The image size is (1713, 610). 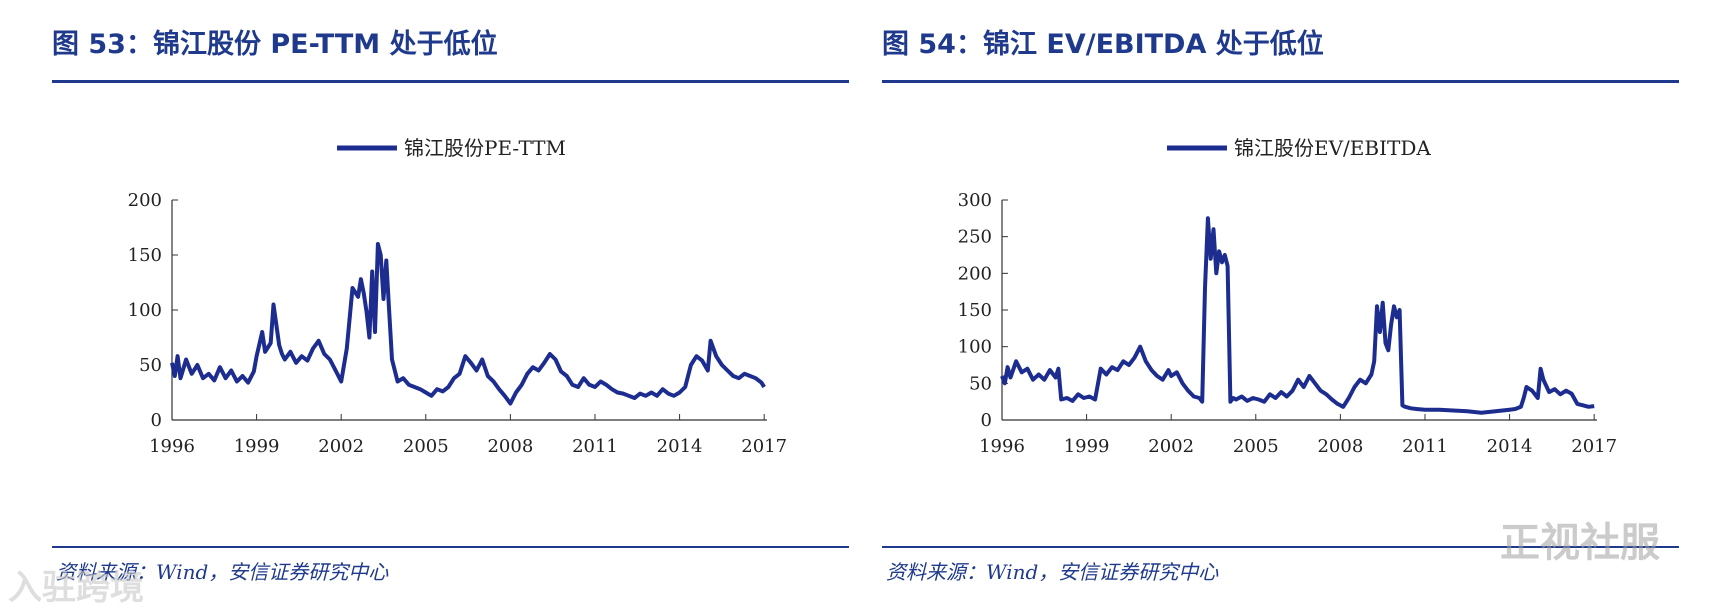 What do you see at coordinates (975, 200) in the screenshot?
I see `y-tick-label: 300` at bounding box center [975, 200].